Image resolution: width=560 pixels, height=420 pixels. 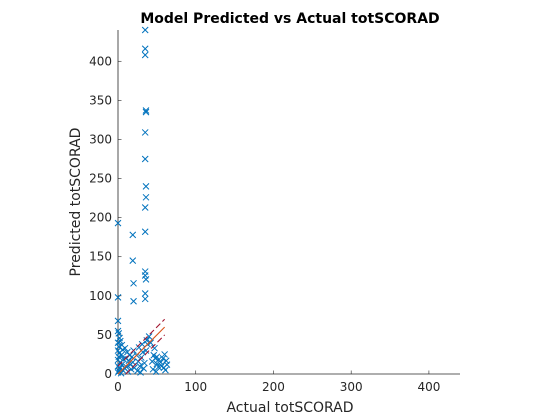 I want to click on x-tick-label: 300, so click(x=351, y=387).